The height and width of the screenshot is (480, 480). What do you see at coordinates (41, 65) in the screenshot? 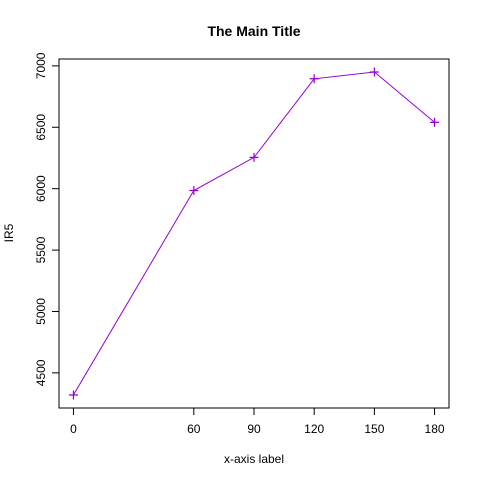
I see `y-tick-label: 7000` at bounding box center [41, 65].